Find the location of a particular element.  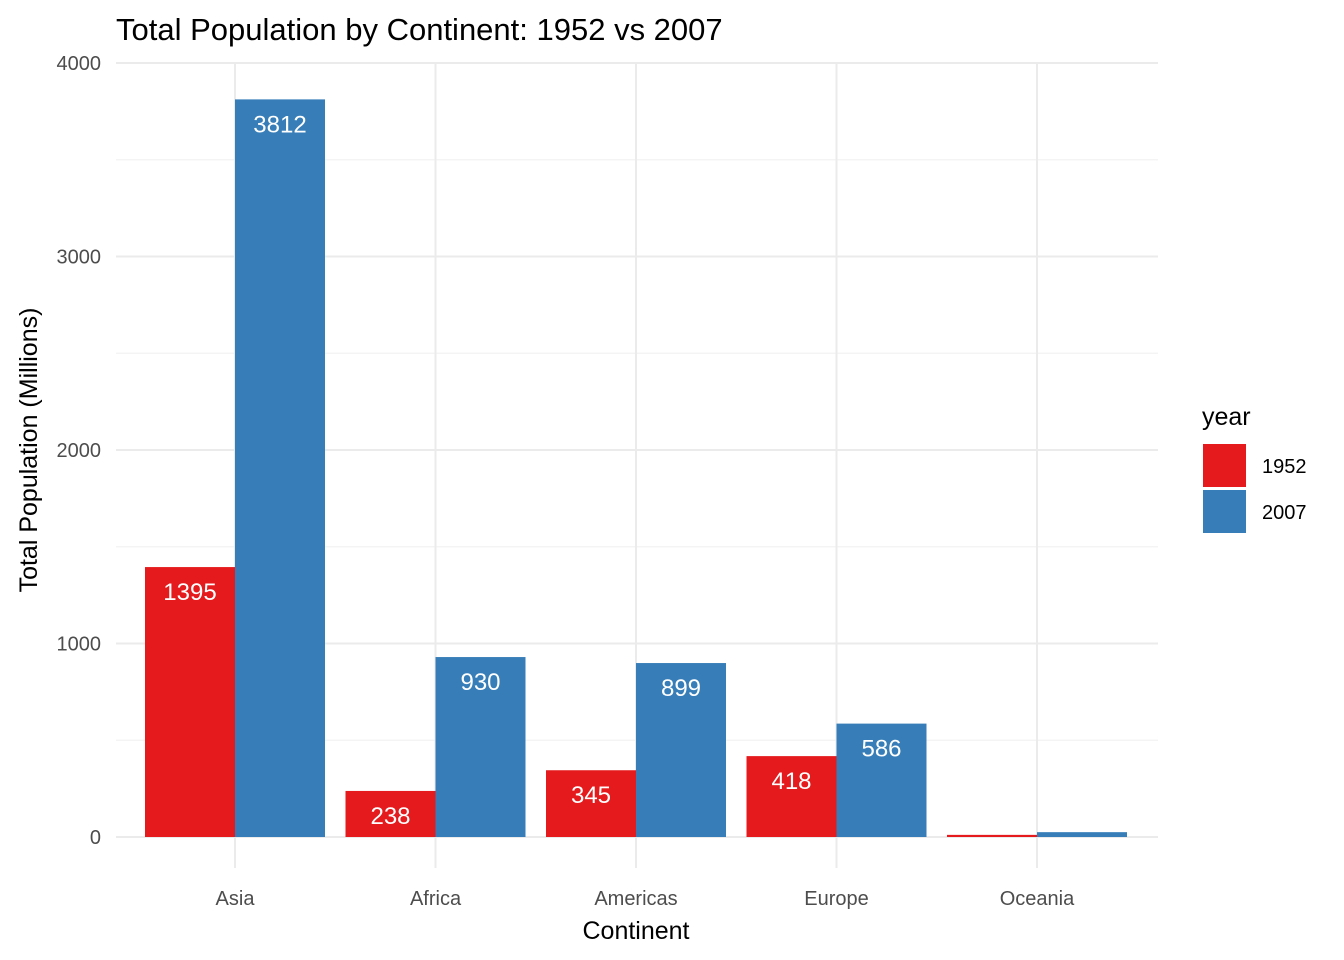

x-tick-label: Asia is located at coordinates (236, 899).